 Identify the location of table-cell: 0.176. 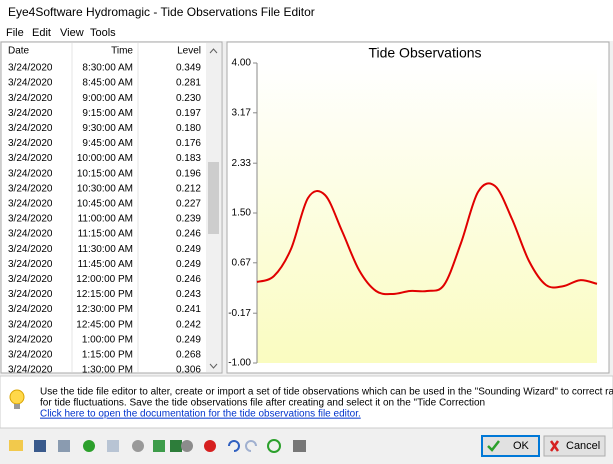
(188, 143).